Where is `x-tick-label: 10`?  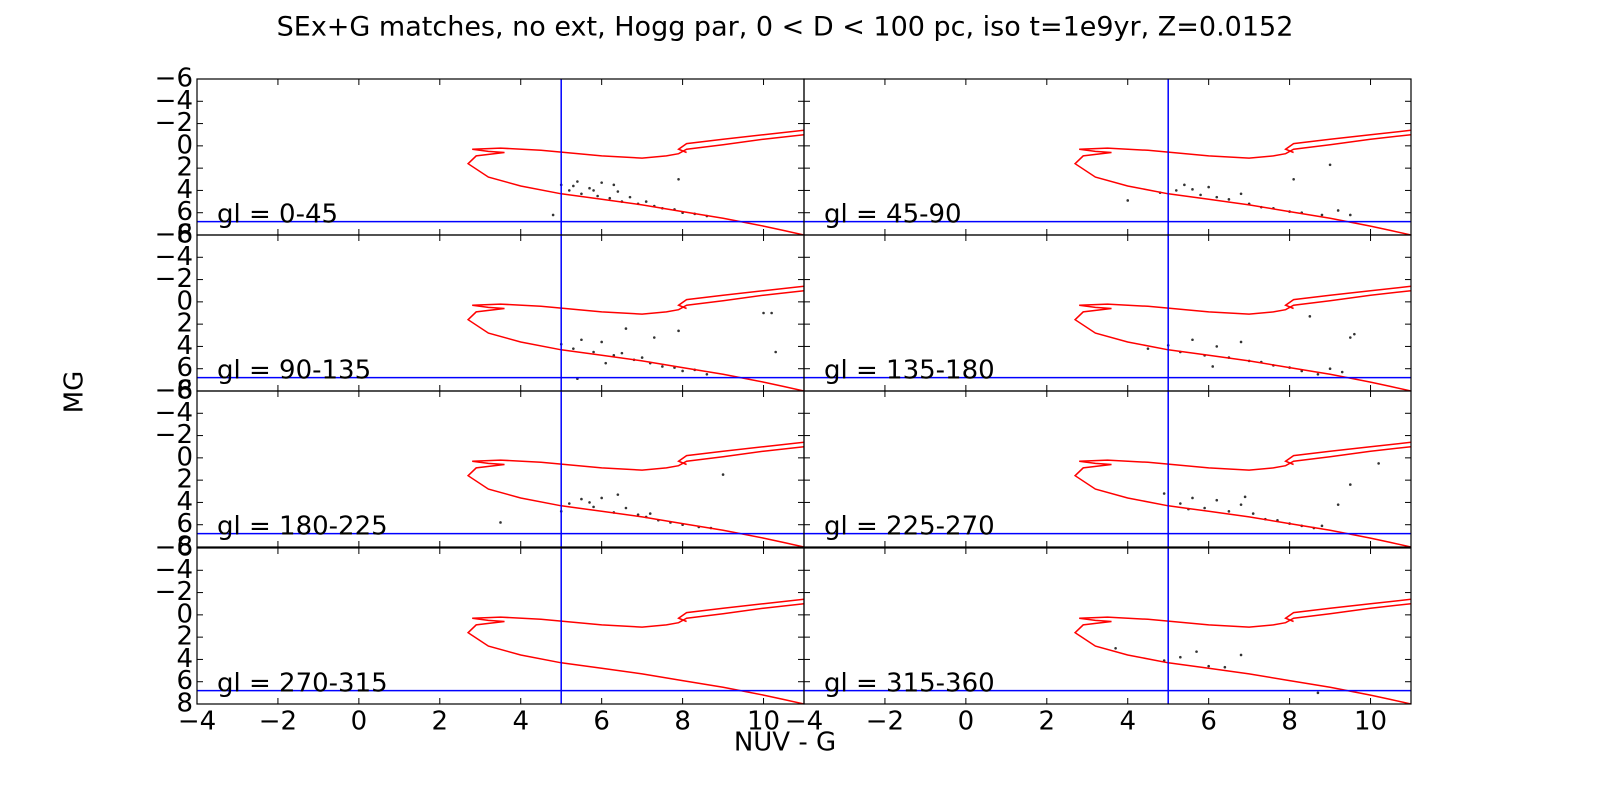
x-tick-label: 10 is located at coordinates (1370, 722).